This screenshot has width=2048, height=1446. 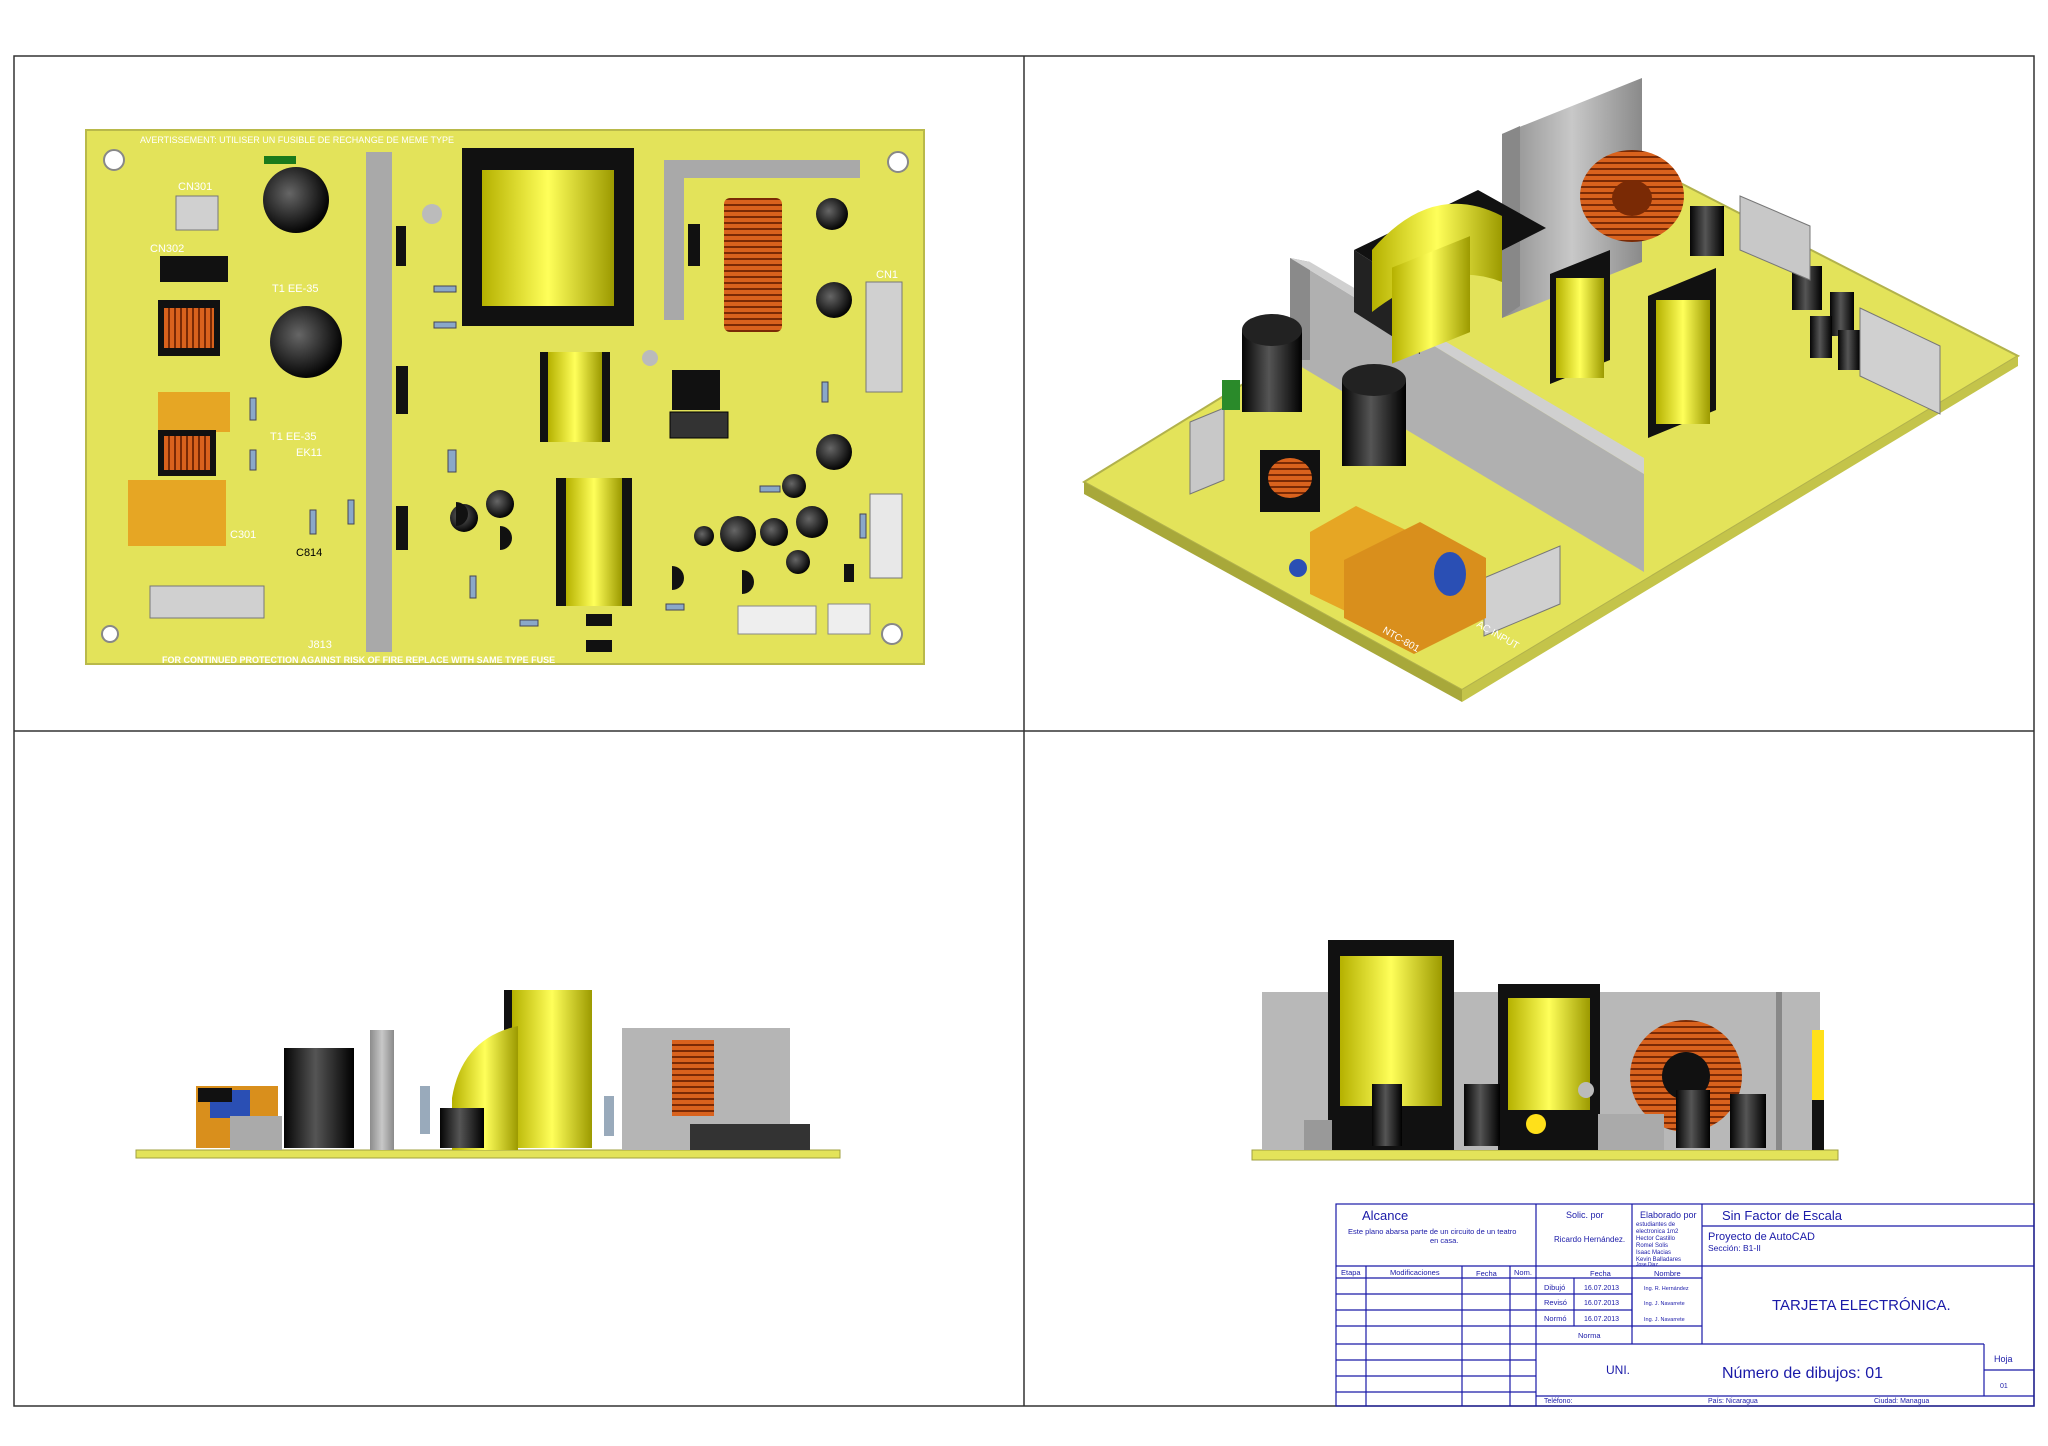 What do you see at coordinates (197, 213) in the screenshot?
I see `connector-cn301` at bounding box center [197, 213].